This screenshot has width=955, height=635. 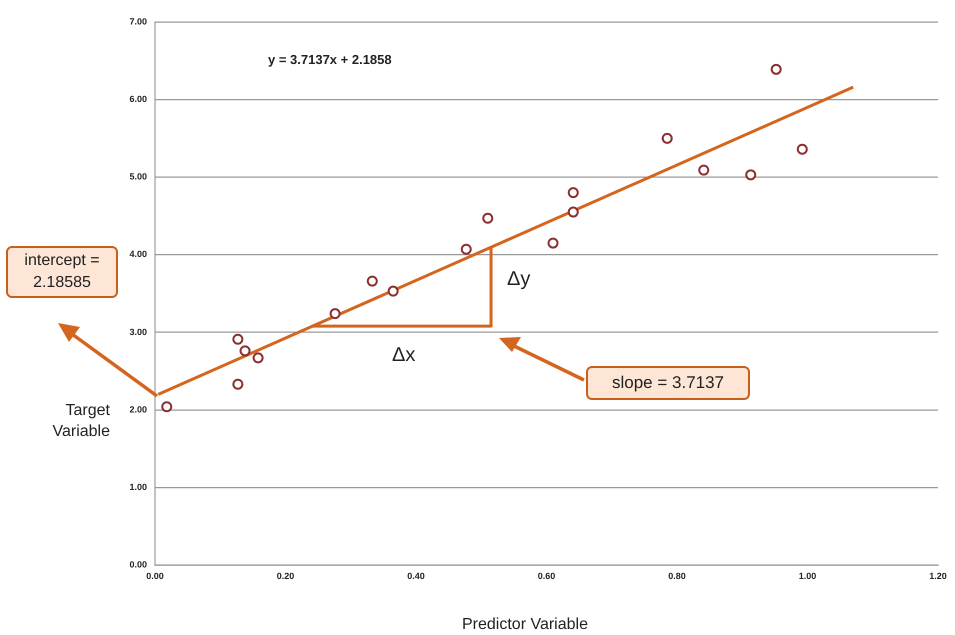 What do you see at coordinates (938, 575) in the screenshot?
I see `x-tick-label: 1.20` at bounding box center [938, 575].